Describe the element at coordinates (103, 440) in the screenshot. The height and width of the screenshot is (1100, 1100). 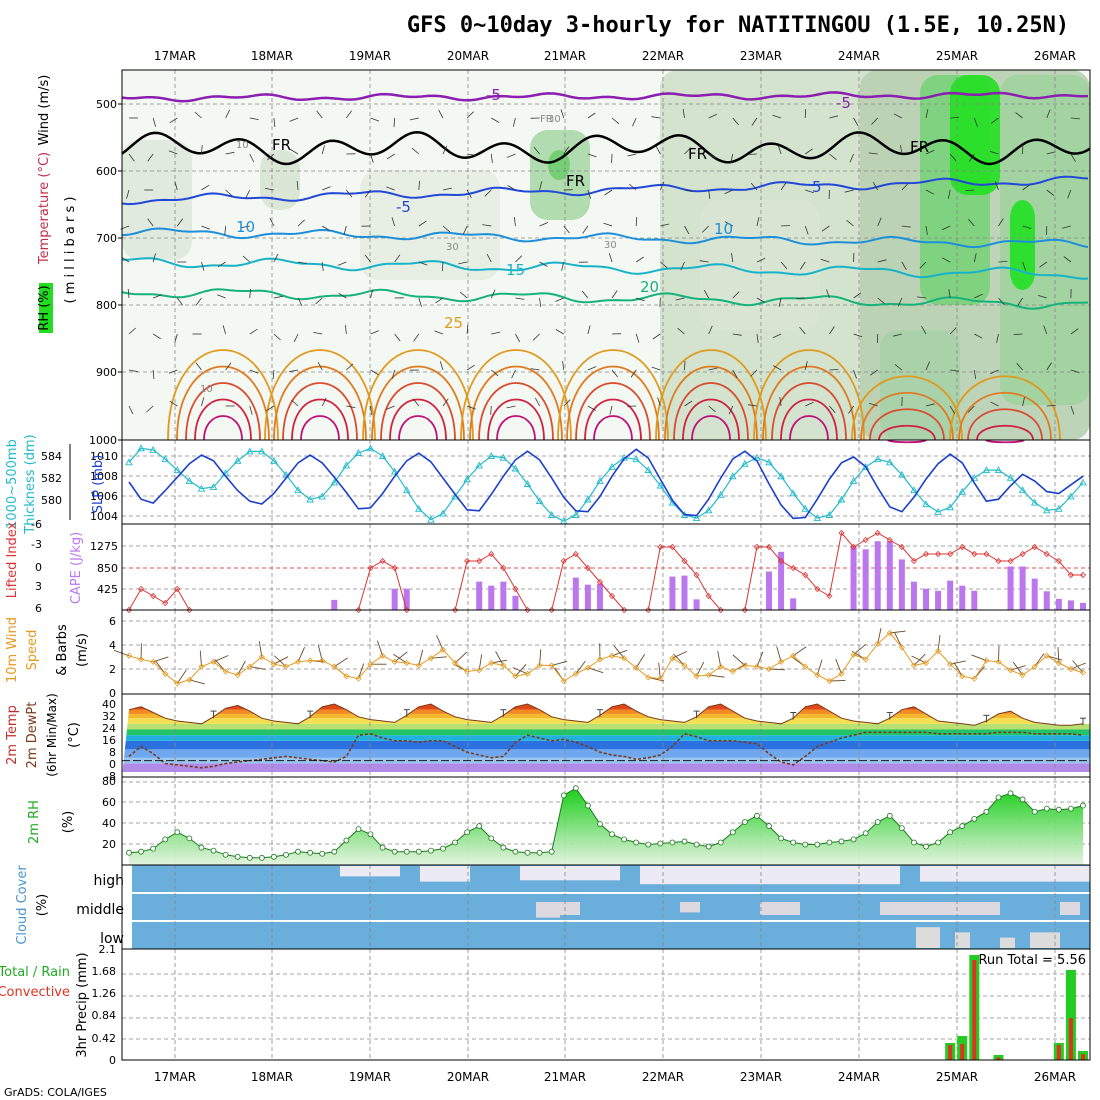
I see `pressure-tick-label: 1000` at that location.